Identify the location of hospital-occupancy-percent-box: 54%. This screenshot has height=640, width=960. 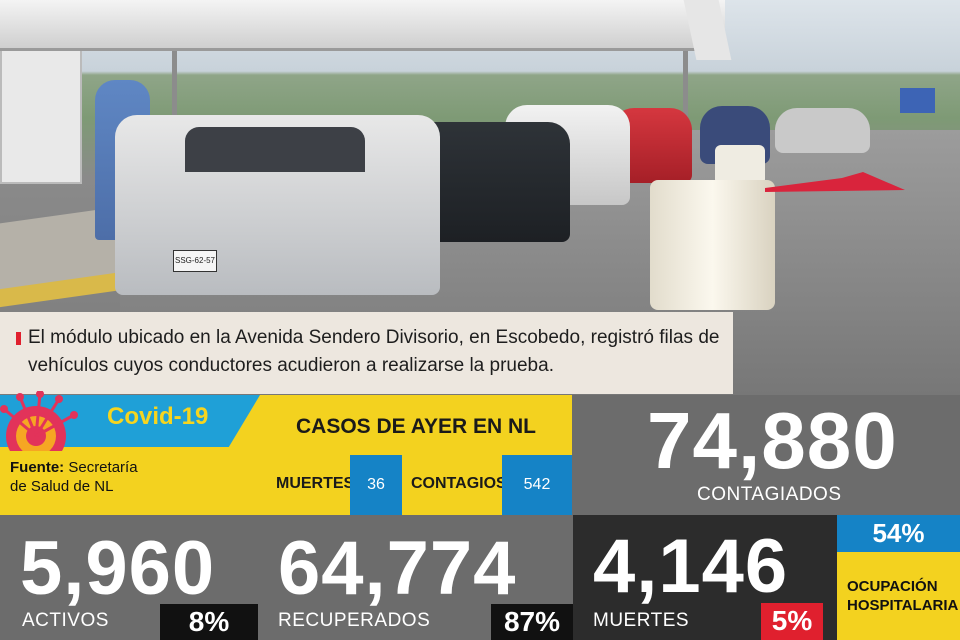
(898, 533).